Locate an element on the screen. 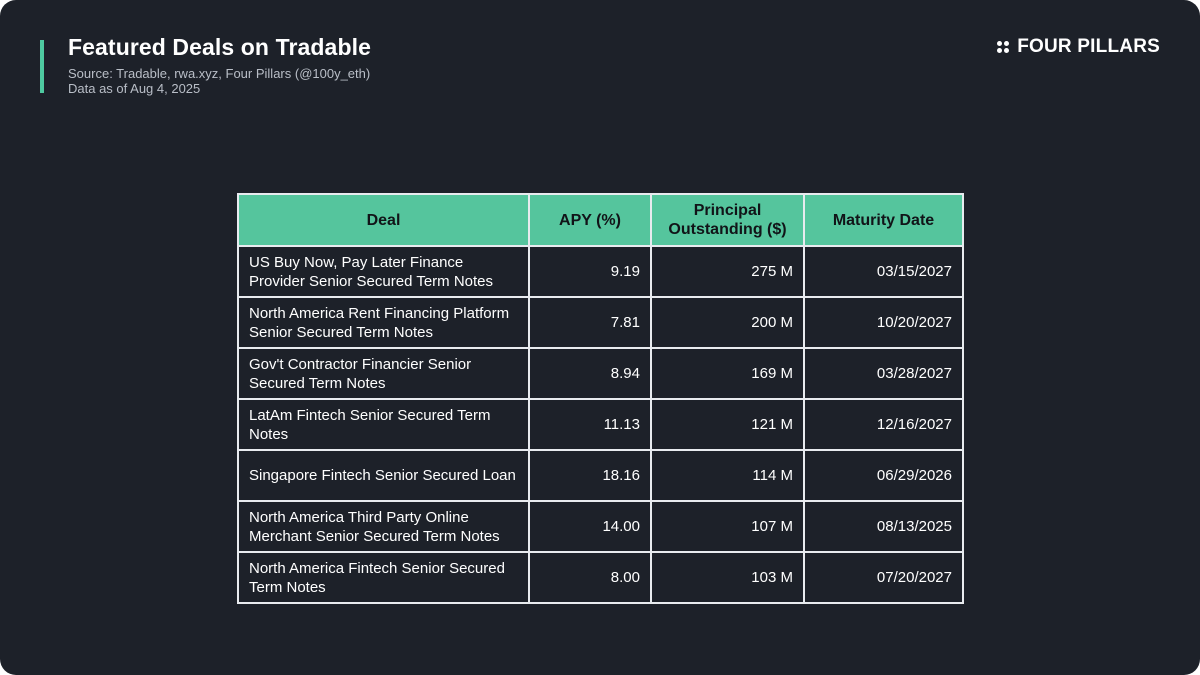 The height and width of the screenshot is (675, 1200). maturity-date-cell: 10/20/2027 is located at coordinates (883, 322).